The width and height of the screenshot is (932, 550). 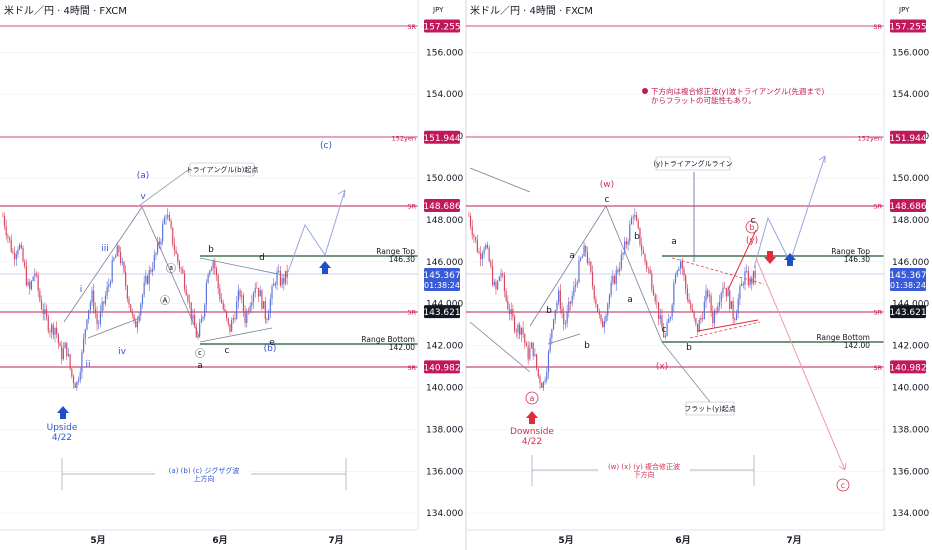 What do you see at coordinates (857, 259) in the screenshot?
I see `range-top-value: 146.30` at bounding box center [857, 259].